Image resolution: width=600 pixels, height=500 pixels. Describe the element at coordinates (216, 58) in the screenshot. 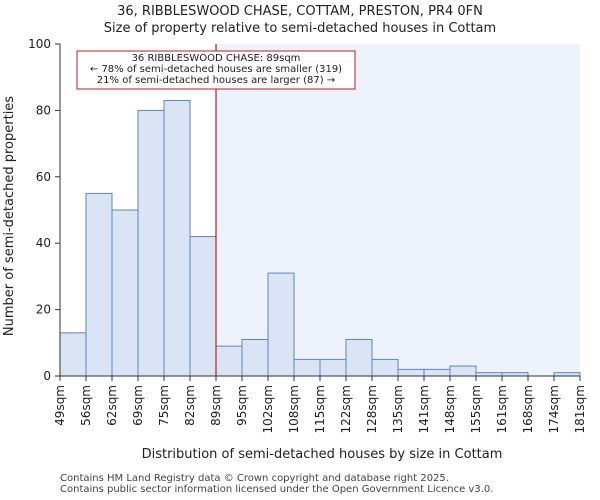

I see `annotation-line-1: 36 RIBBLESWOOD CHASE: 89sqm` at that location.